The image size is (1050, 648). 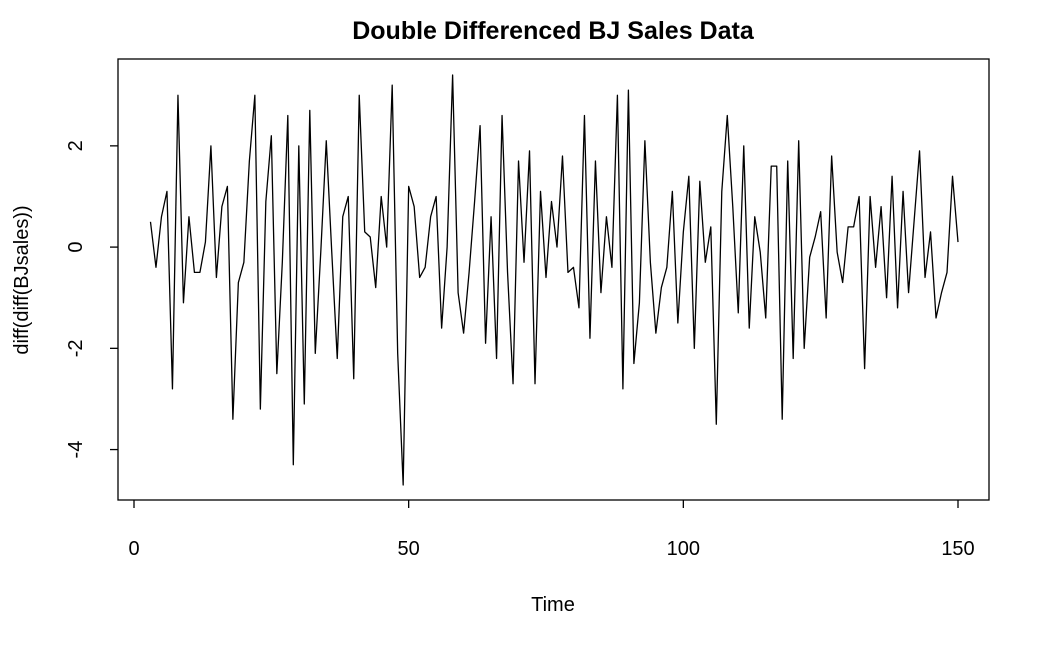 What do you see at coordinates (76, 450) in the screenshot?
I see `y-tick-label: -4` at bounding box center [76, 450].